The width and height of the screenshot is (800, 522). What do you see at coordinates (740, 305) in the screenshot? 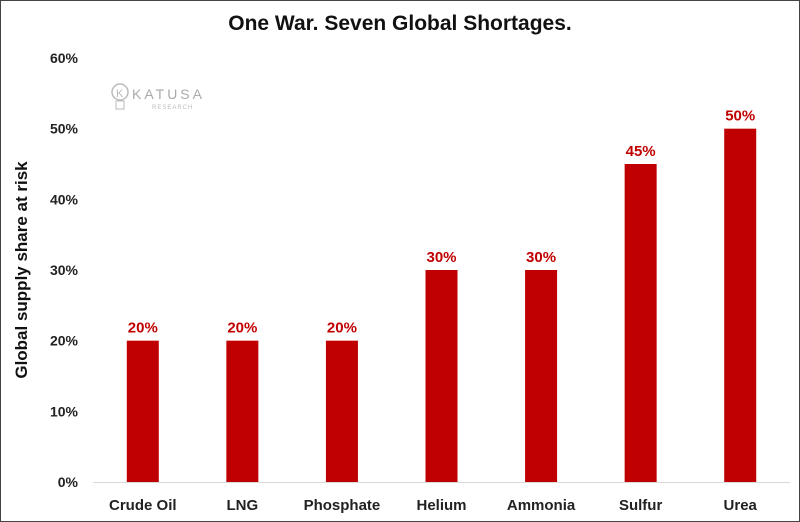
I see `bar-urea` at bounding box center [740, 305].